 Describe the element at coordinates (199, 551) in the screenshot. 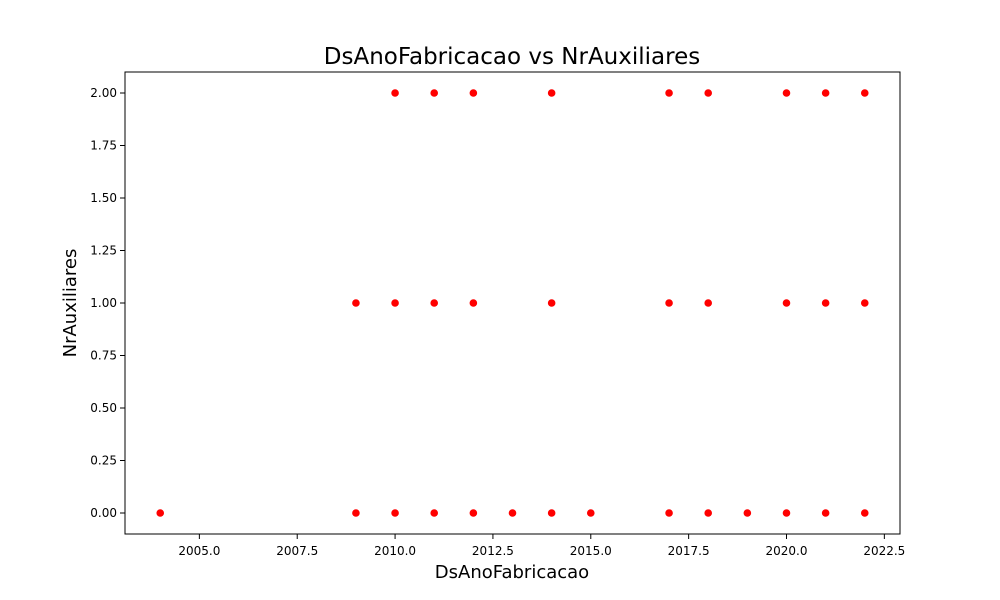

I see `x-tick-label: 2005.0` at that location.